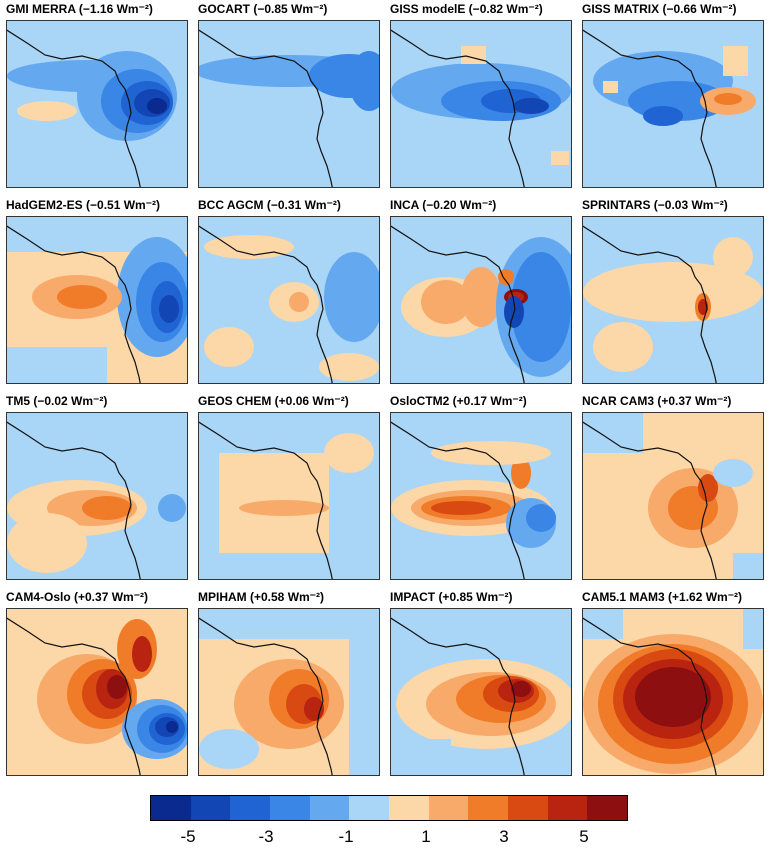 The image size is (770, 850). I want to click on map-panel: BCC AGCM (−0.31 Wm⁻²), so click(289, 291).